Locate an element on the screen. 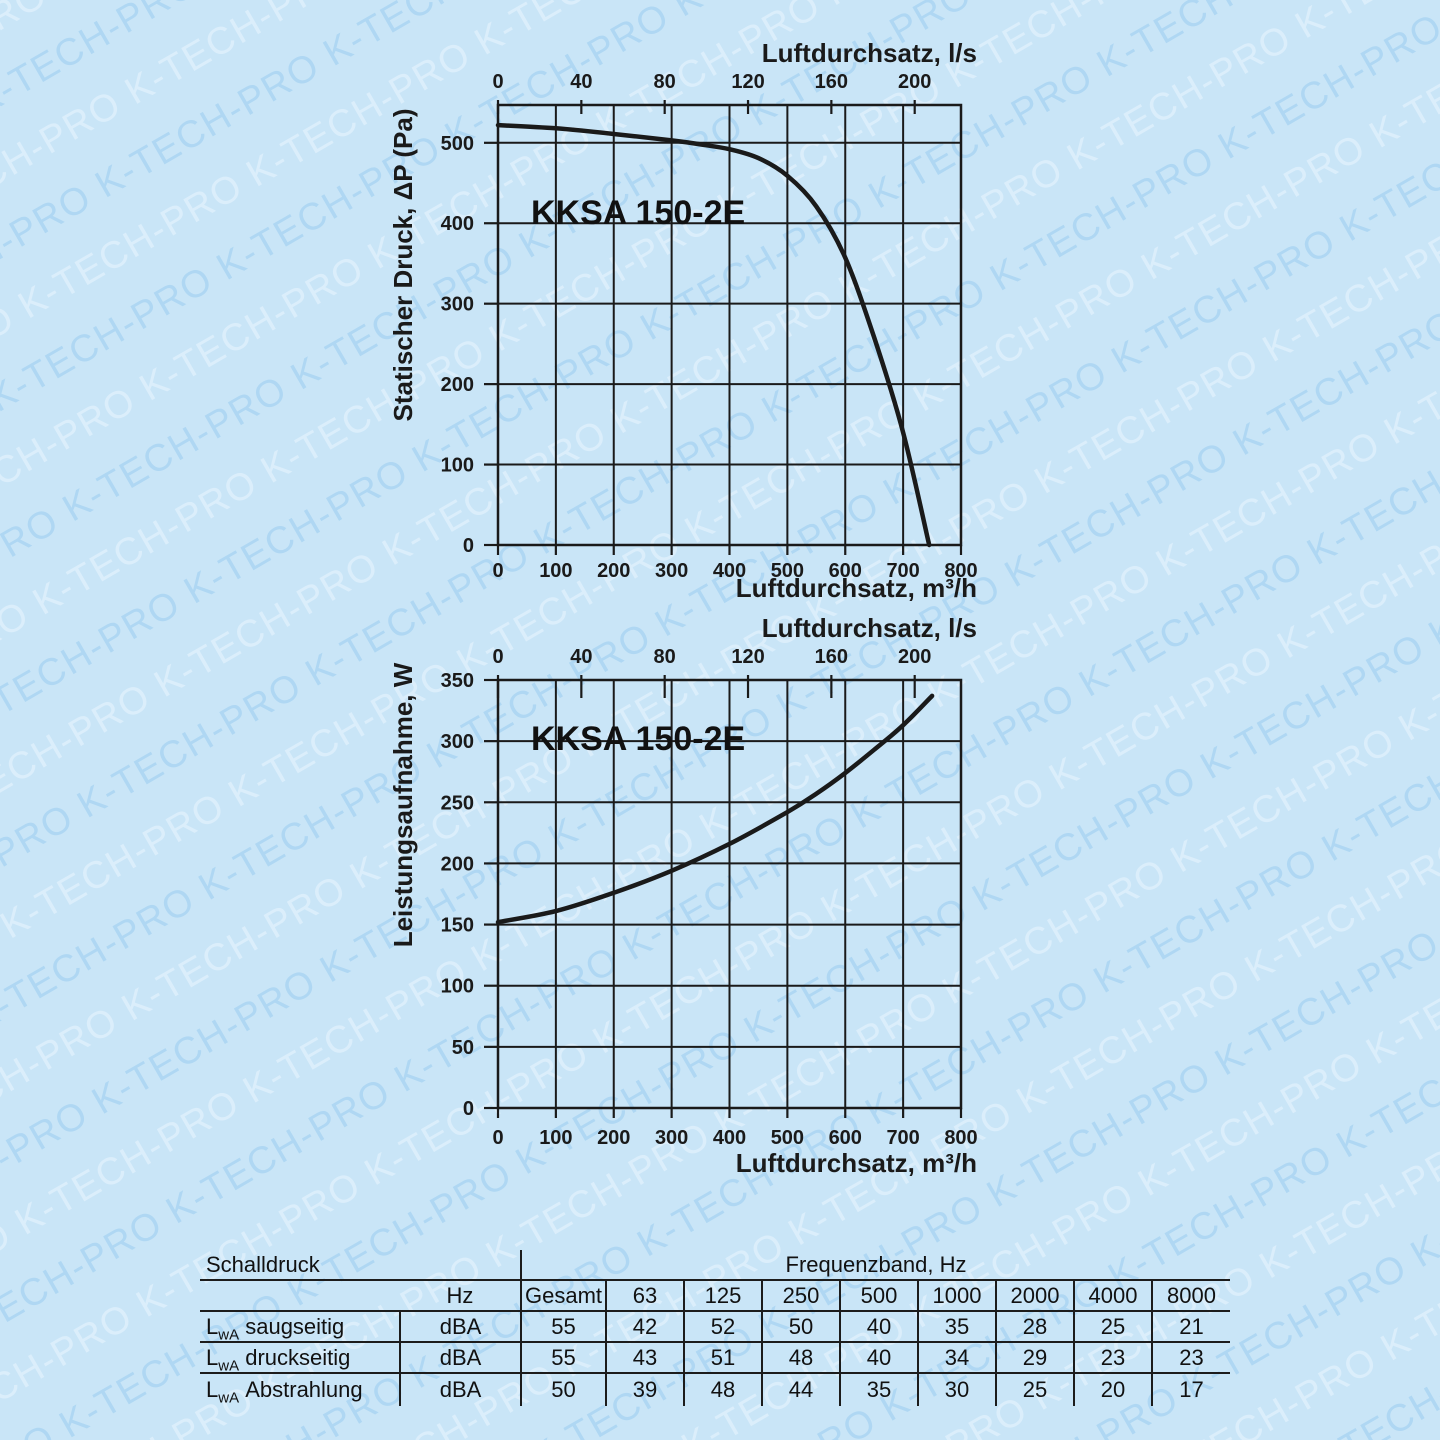  column-header: 63 is located at coordinates (644, 1296).